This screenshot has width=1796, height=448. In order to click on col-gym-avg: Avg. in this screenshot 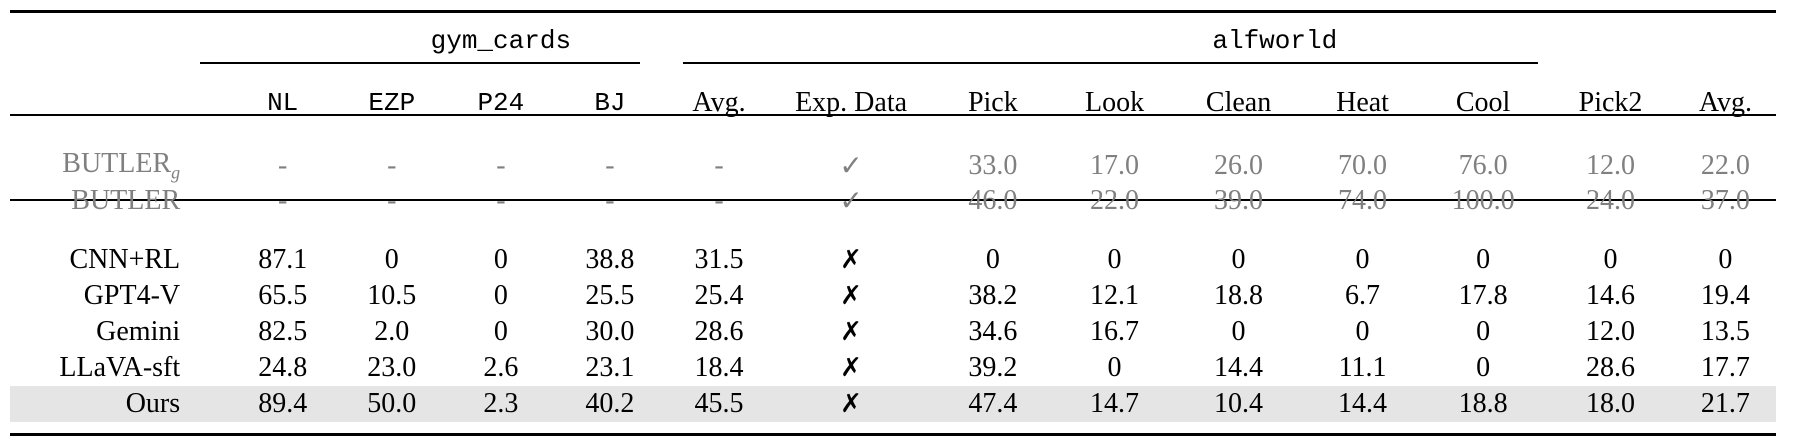, I will do `click(719, 102)`.